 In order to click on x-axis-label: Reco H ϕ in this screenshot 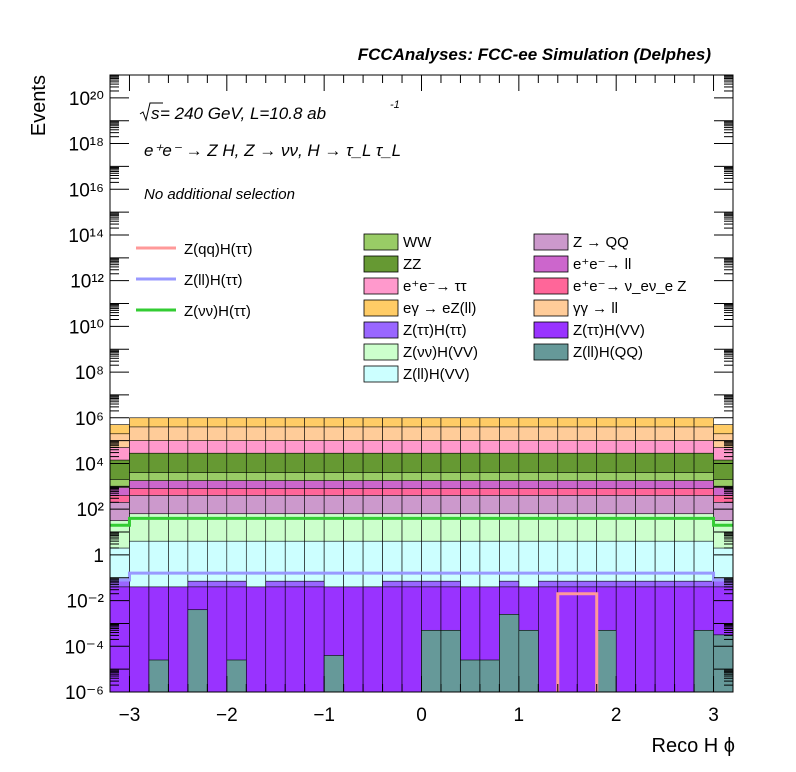, I will do `click(693, 746)`.